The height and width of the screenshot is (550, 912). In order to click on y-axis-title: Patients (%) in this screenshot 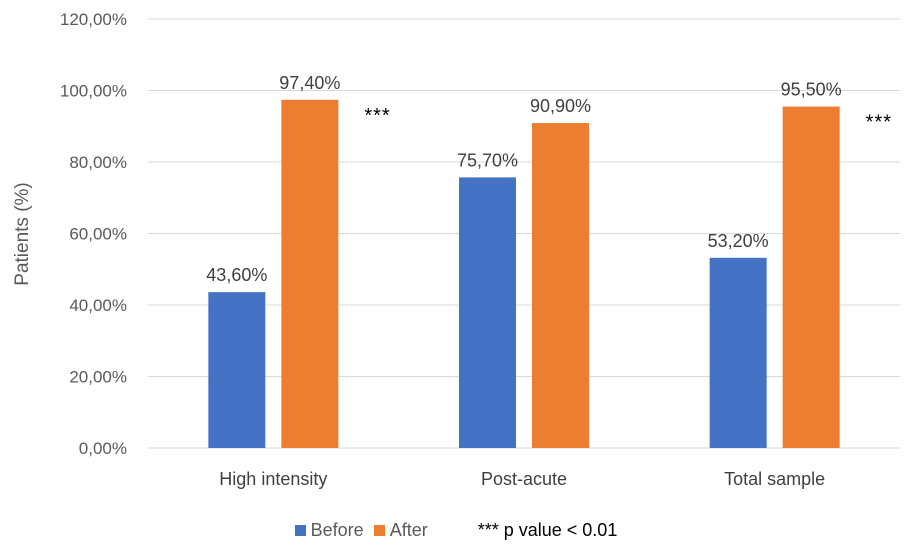, I will do `click(22, 233)`.